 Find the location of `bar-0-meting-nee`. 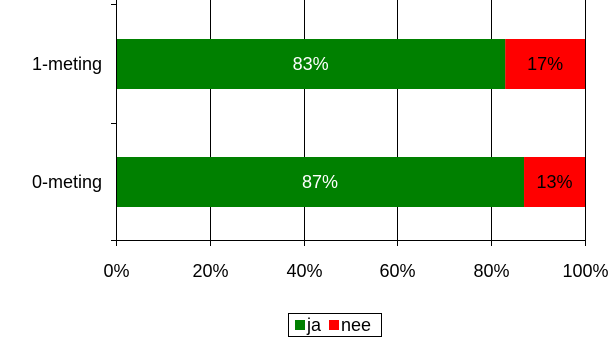

bar-0-meting-nee is located at coordinates (554, 182).